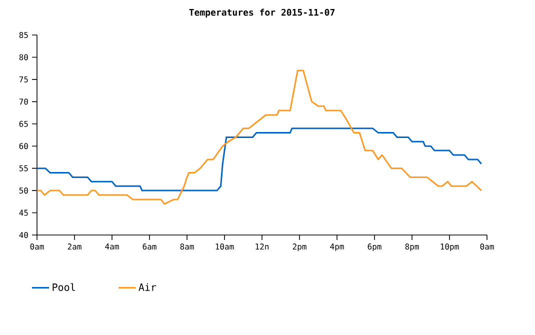 The height and width of the screenshot is (335, 535). What do you see at coordinates (449, 248) in the screenshot?
I see `x-tick-label: 10pm` at bounding box center [449, 248].